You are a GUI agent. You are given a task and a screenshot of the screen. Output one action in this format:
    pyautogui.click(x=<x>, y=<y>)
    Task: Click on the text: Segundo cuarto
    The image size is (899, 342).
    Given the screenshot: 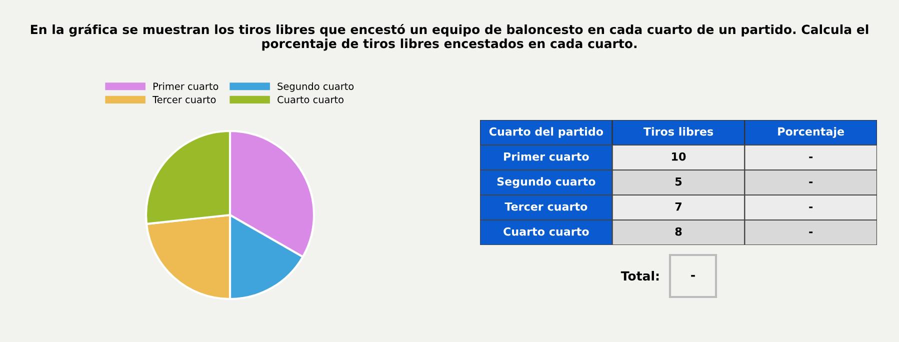 What is the action you would take?
    pyautogui.click(x=546, y=182)
    